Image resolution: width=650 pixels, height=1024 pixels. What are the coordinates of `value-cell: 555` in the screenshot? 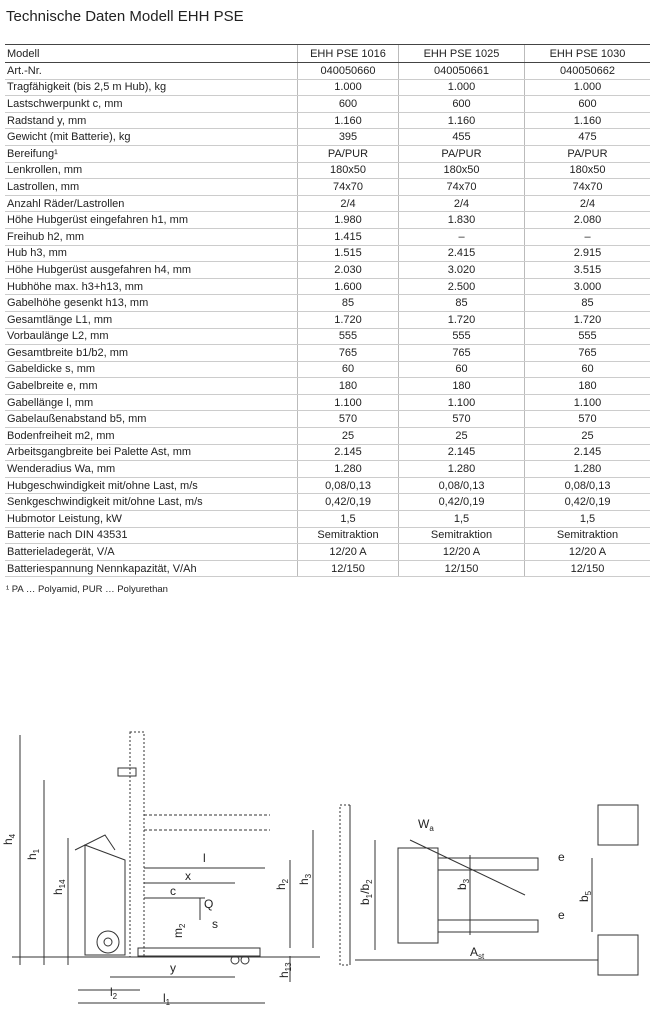 It's located at (587, 337).